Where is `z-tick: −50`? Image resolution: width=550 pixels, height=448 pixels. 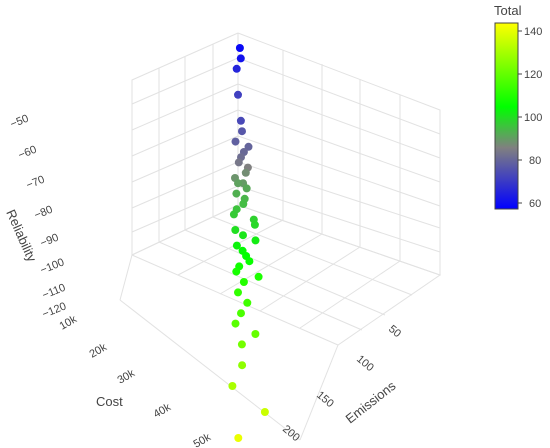 z-tick: −50 is located at coordinates (20, 122).